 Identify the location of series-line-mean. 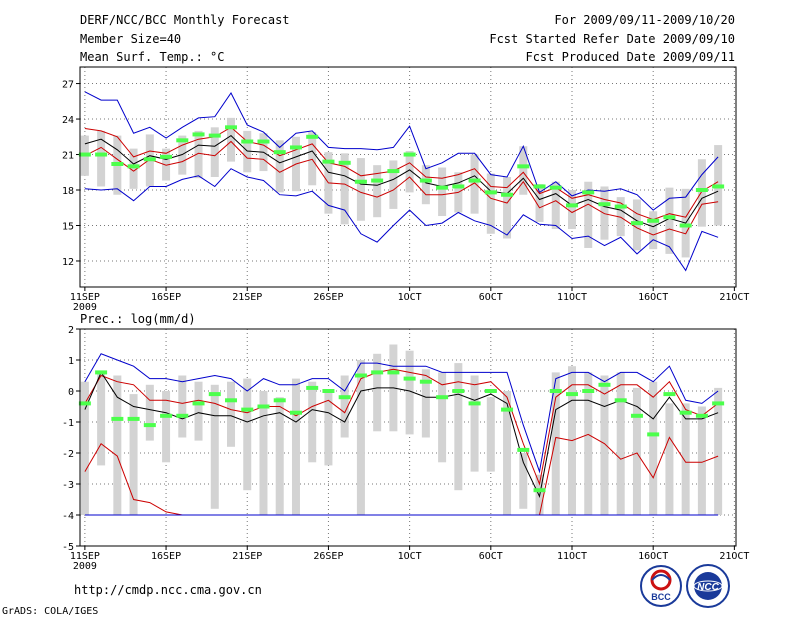
(401, 181).